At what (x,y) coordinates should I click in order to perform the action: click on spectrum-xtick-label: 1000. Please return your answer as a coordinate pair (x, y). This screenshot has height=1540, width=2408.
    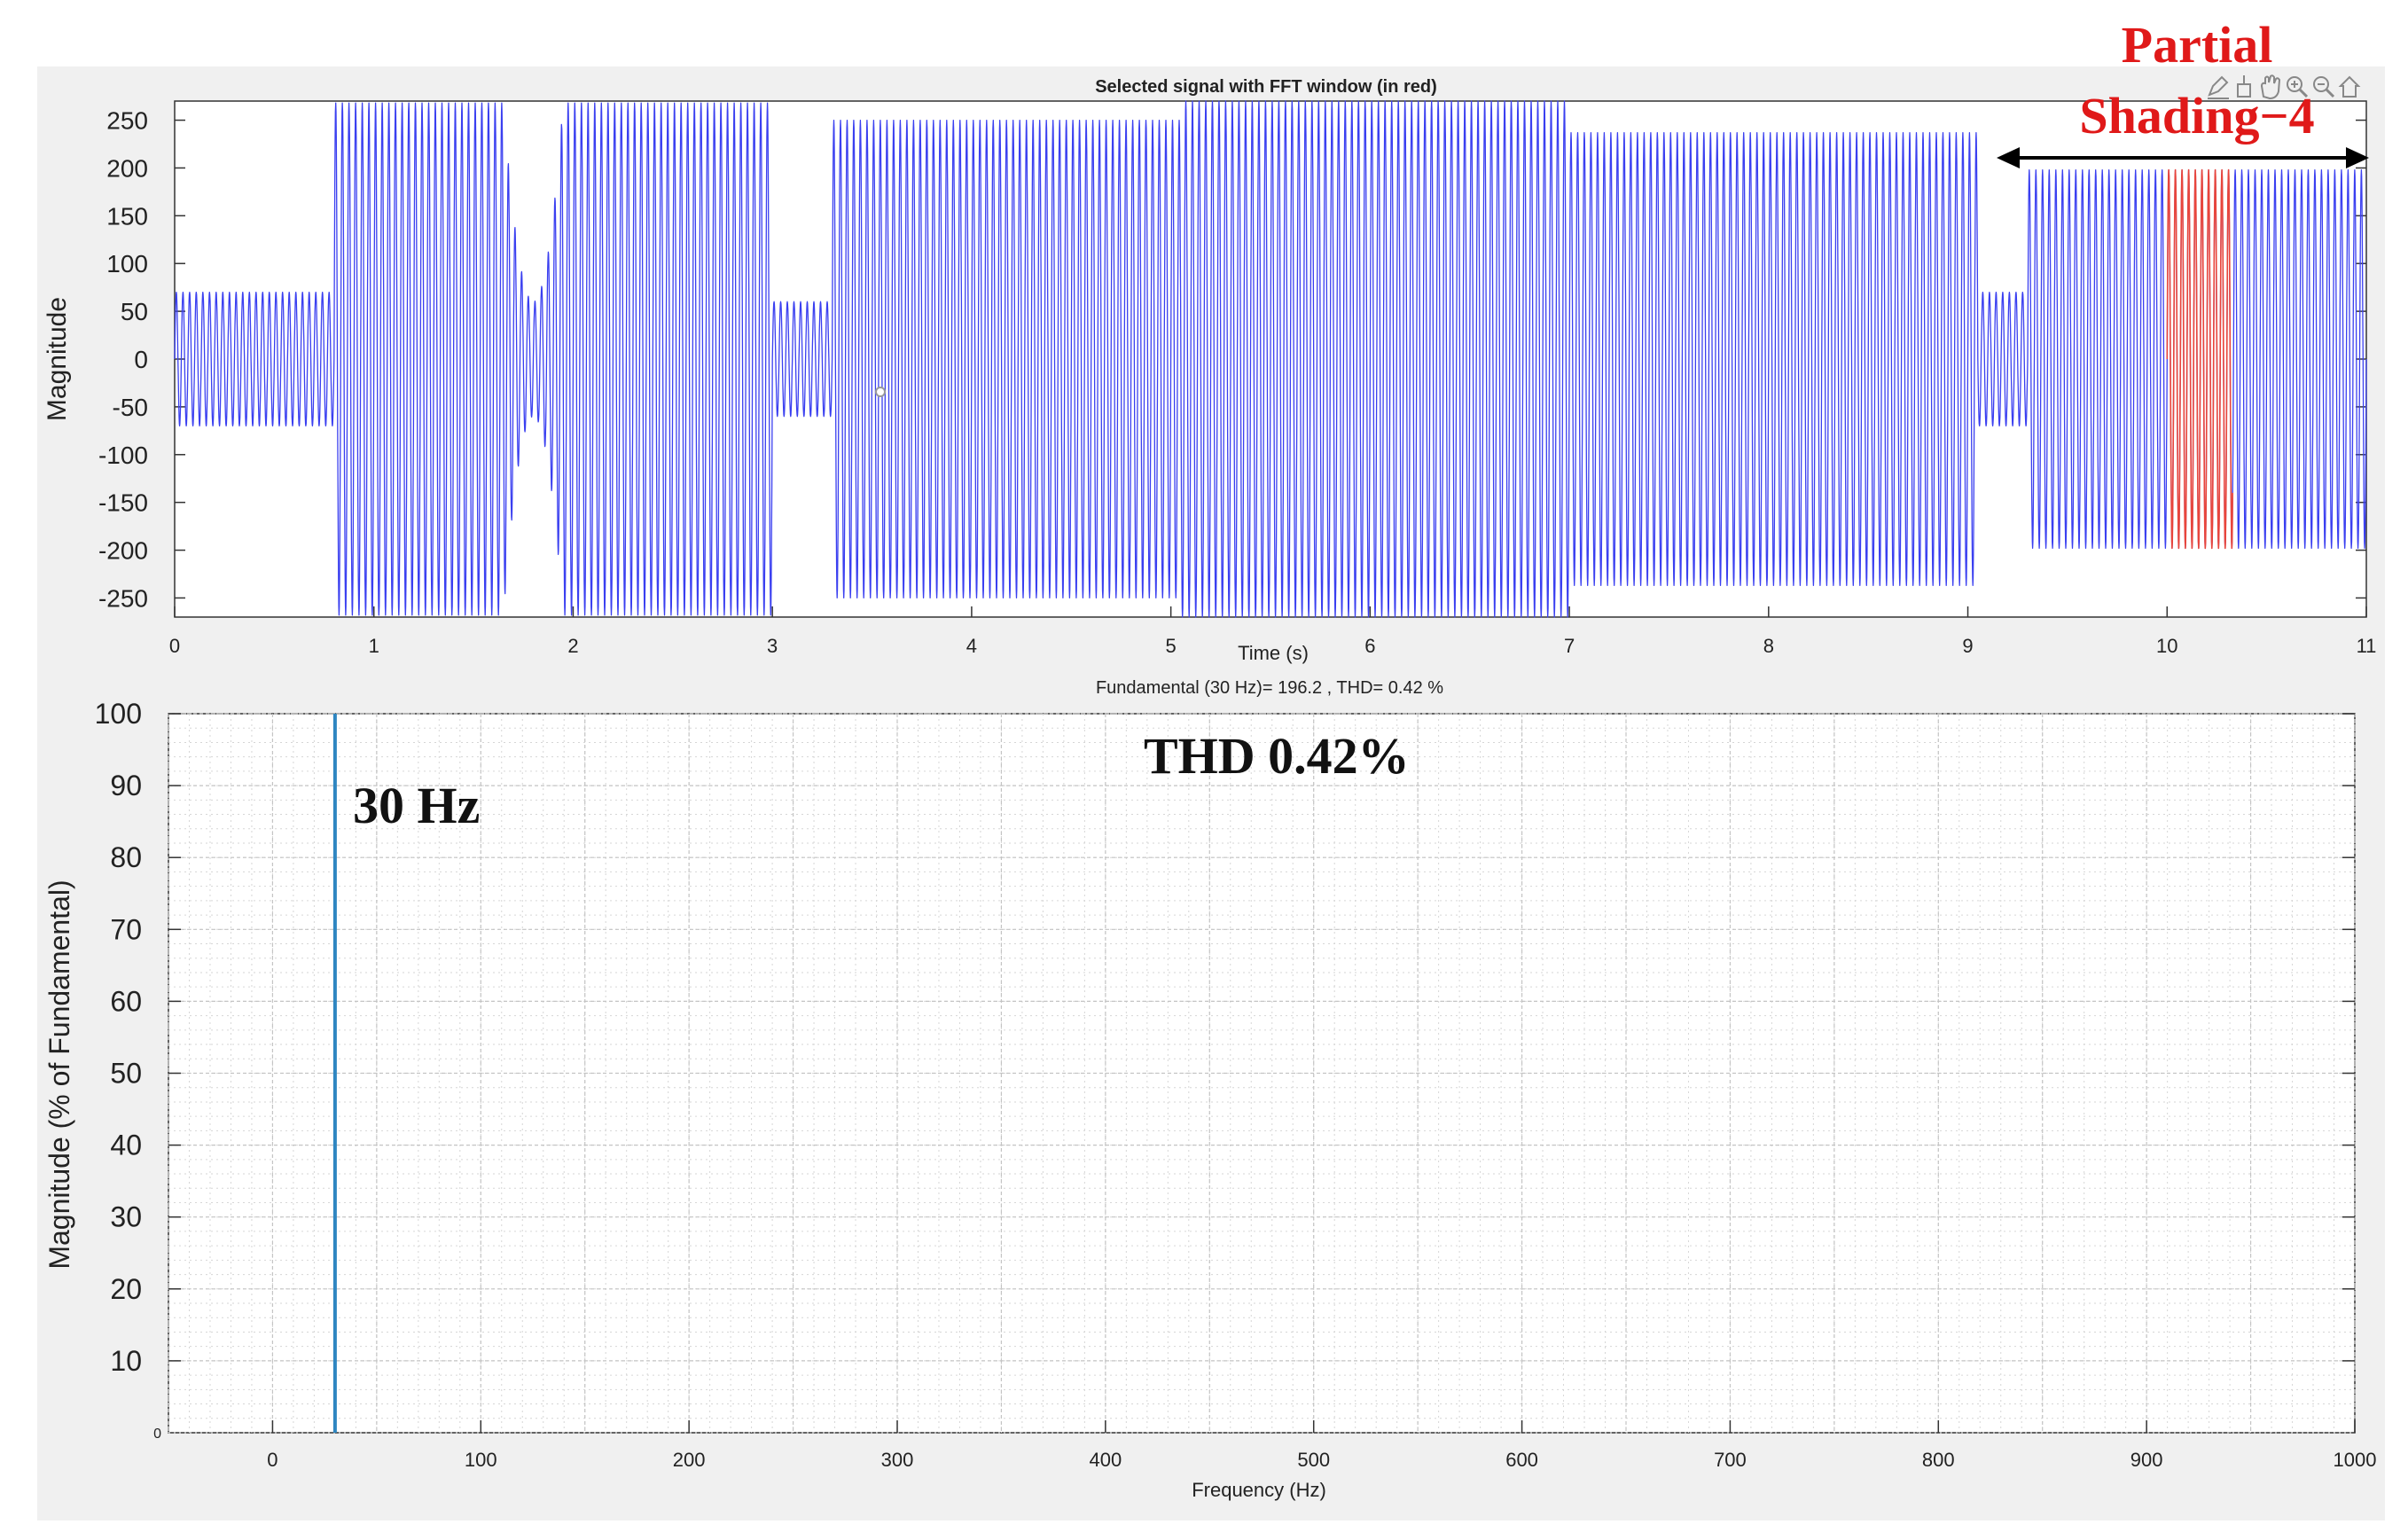
    Looking at the image, I should click on (2355, 1460).